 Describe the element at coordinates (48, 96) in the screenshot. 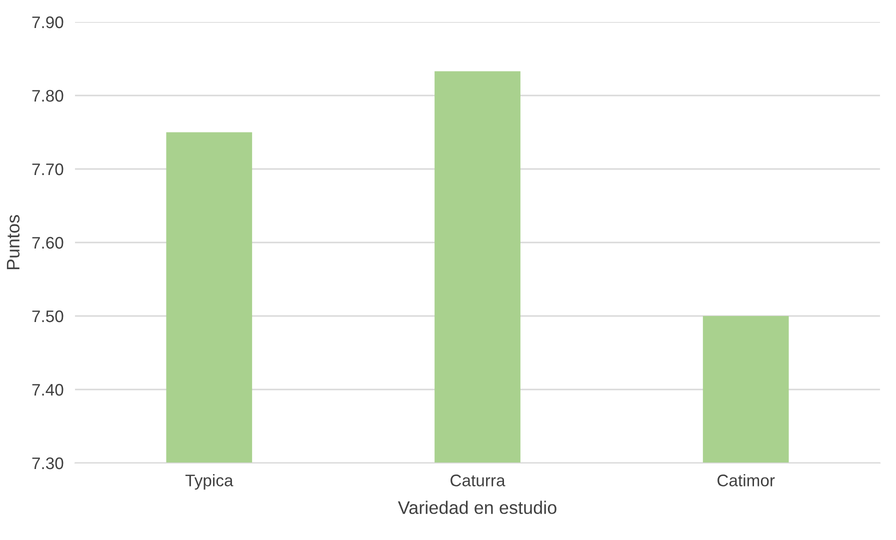

I see `y-tick-label: 7.80` at that location.